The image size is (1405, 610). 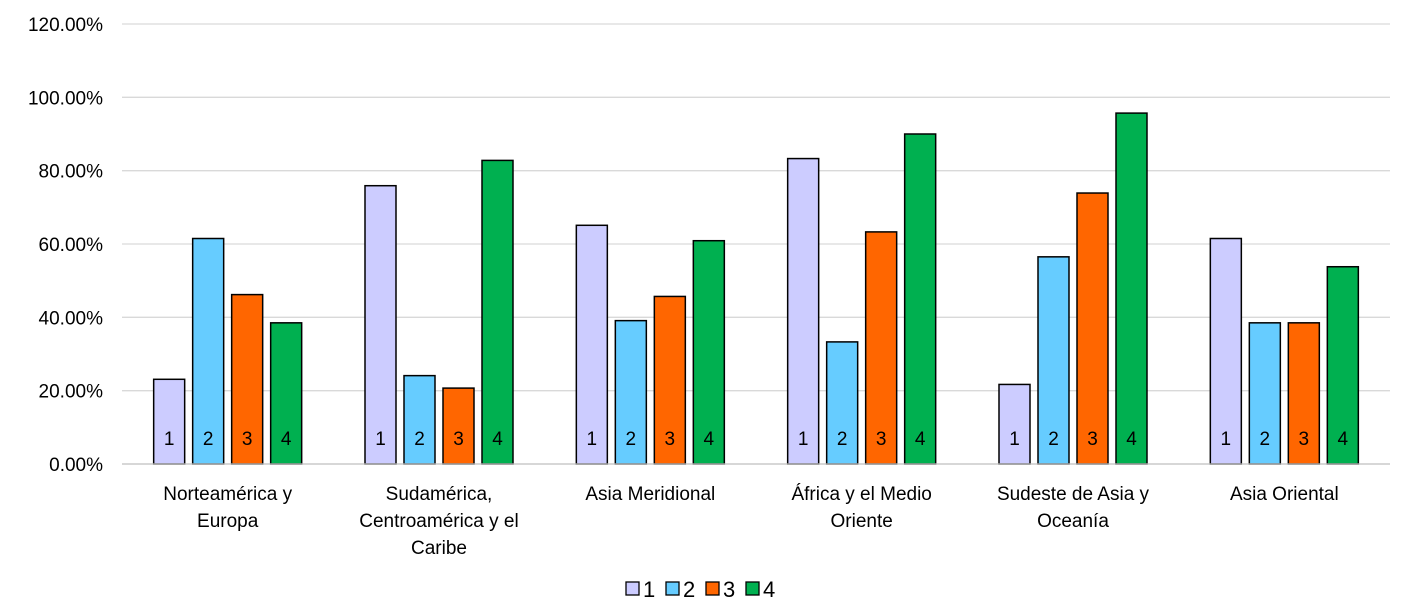 What do you see at coordinates (729, 589) in the screenshot?
I see `legend-label: 3` at bounding box center [729, 589].